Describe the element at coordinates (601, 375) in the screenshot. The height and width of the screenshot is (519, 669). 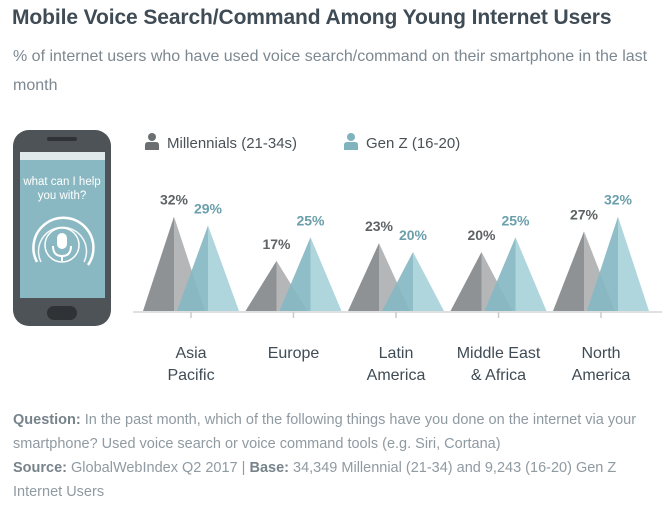
I see `category-label-4: America` at that location.